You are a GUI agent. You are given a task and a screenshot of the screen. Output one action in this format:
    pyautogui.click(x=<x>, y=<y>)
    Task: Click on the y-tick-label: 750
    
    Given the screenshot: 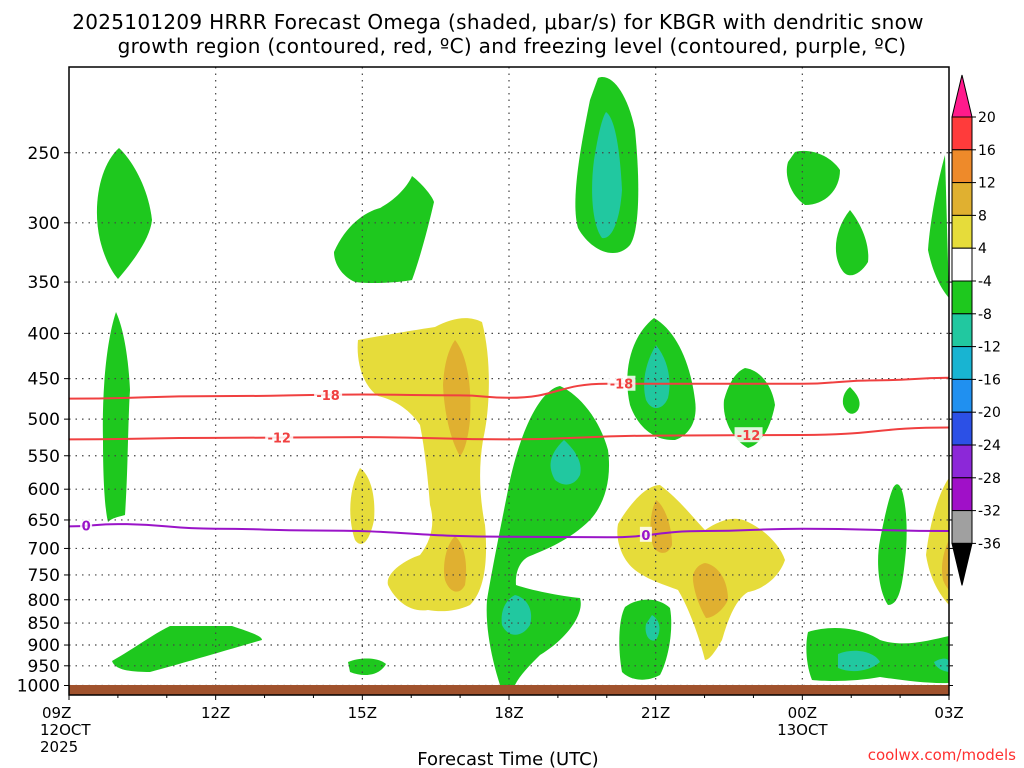 What is the action you would take?
    pyautogui.click(x=44, y=576)
    